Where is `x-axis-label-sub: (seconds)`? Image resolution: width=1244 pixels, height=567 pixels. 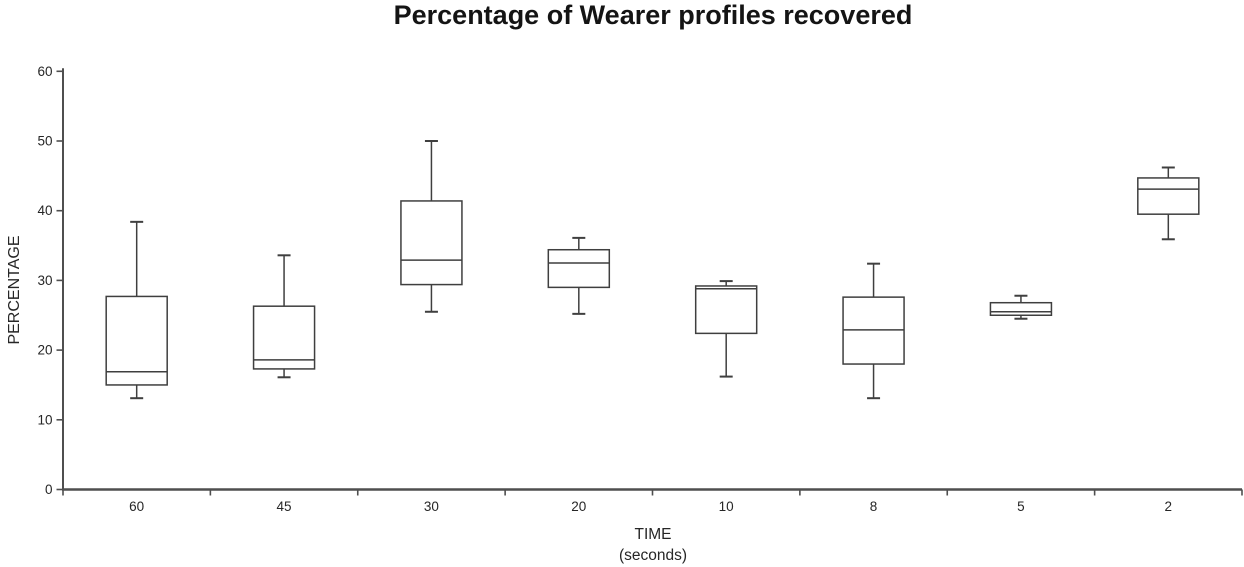
x-axis-label-sub: (seconds) is located at coordinates (653, 555).